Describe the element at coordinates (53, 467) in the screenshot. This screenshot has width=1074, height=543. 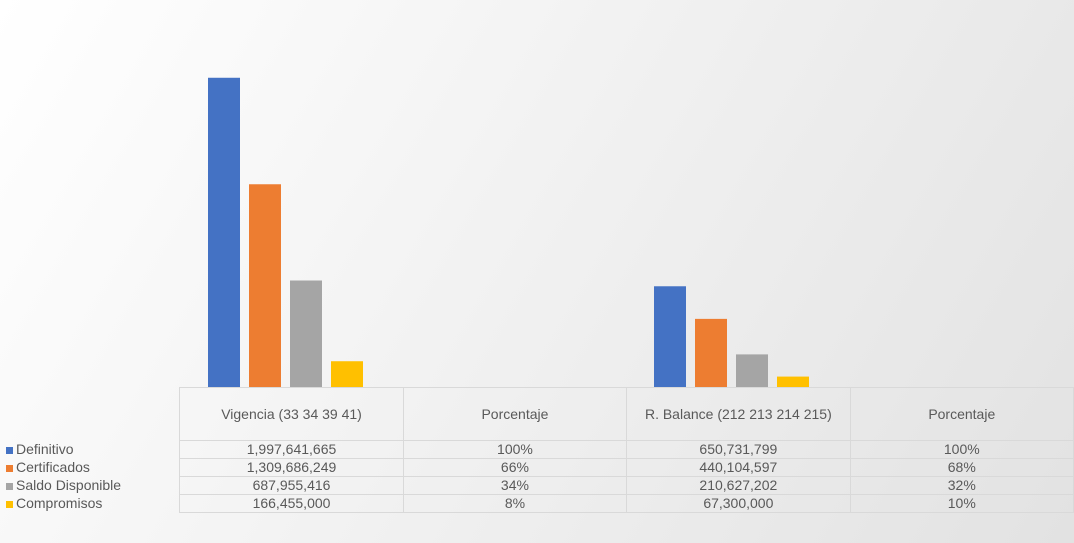
I see `legend-label: Certificados` at that location.